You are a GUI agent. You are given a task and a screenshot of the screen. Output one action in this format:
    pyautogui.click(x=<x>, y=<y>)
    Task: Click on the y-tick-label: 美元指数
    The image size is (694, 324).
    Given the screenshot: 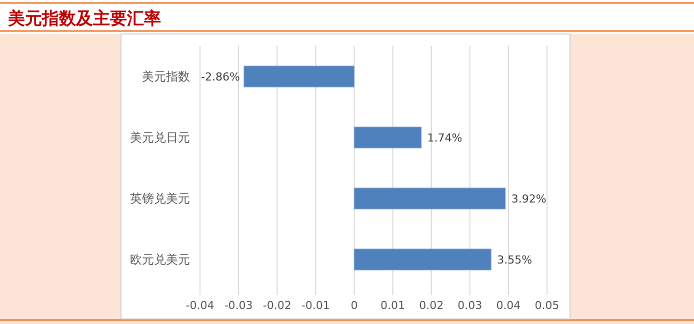 What is the action you would take?
    pyautogui.click(x=166, y=77)
    